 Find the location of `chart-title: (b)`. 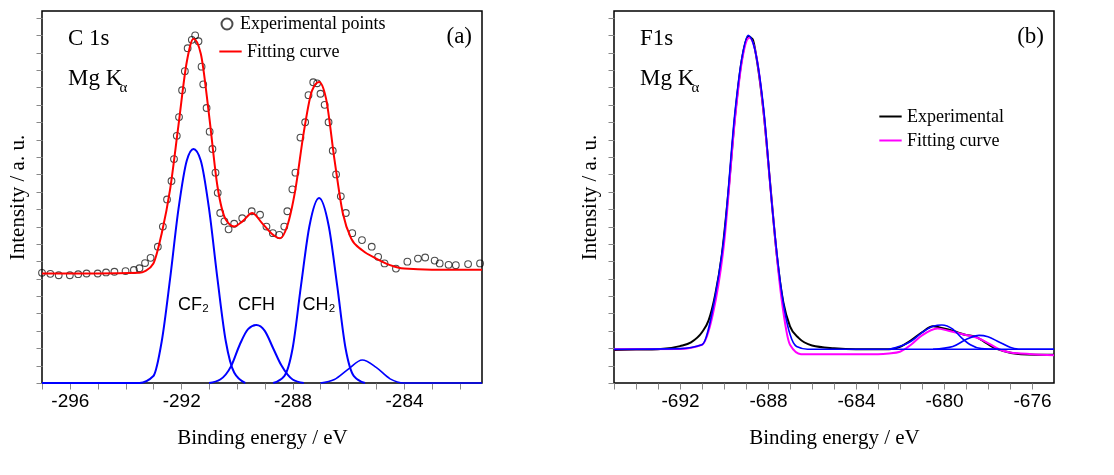

chart-title: (b) is located at coordinates (1030, 35).